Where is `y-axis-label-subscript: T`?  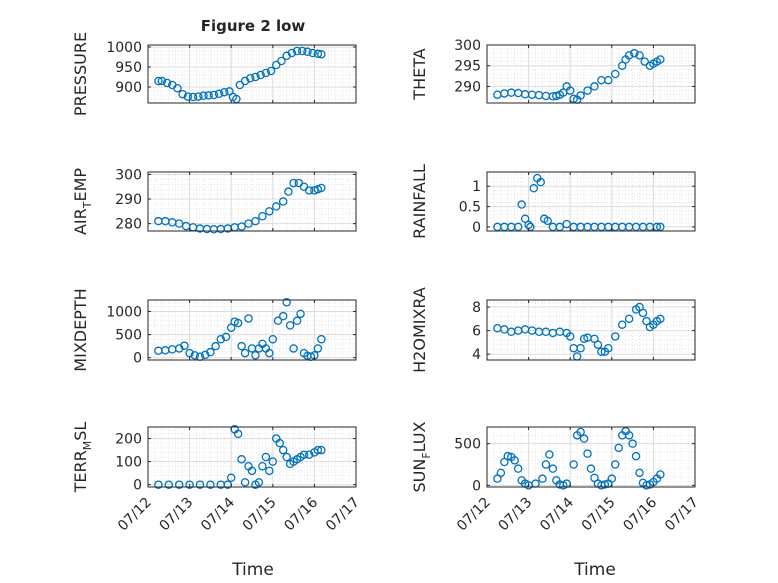 y-axis-label-subscript: T is located at coordinates (87, 205).